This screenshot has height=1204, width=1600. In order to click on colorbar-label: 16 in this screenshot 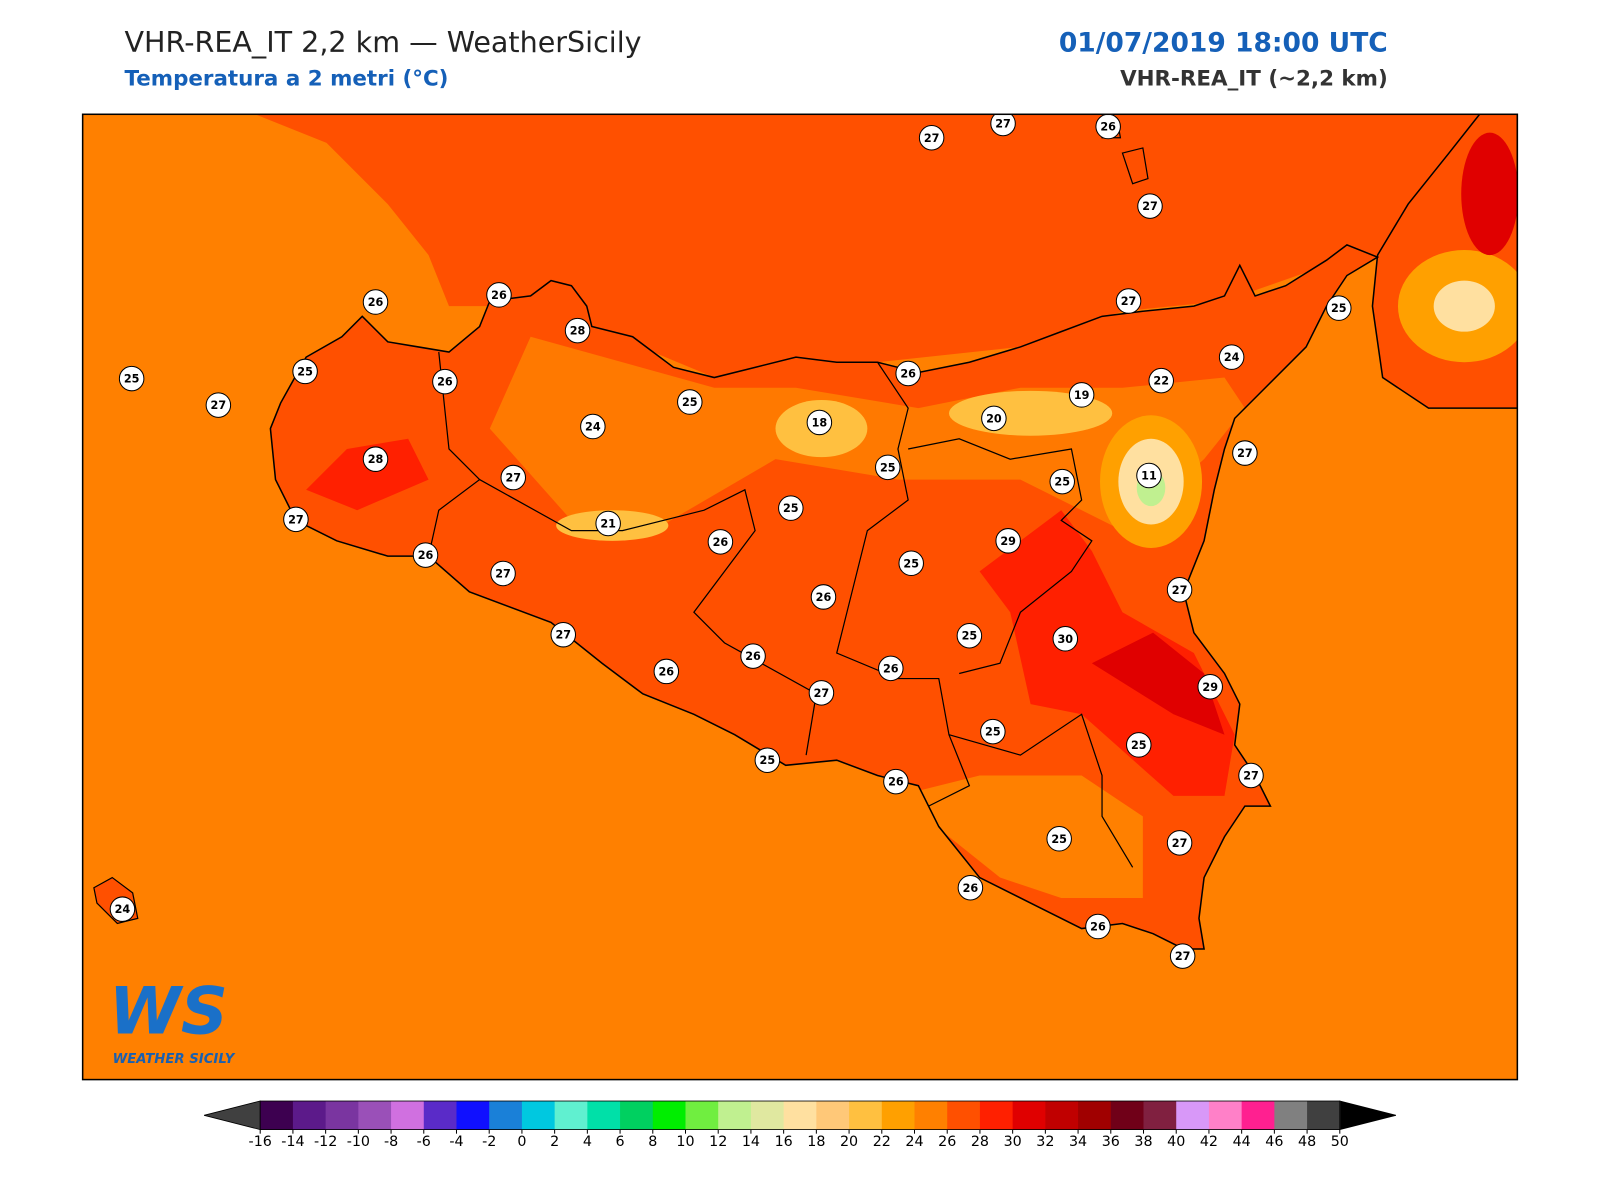, I will do `click(784, 1142)`.